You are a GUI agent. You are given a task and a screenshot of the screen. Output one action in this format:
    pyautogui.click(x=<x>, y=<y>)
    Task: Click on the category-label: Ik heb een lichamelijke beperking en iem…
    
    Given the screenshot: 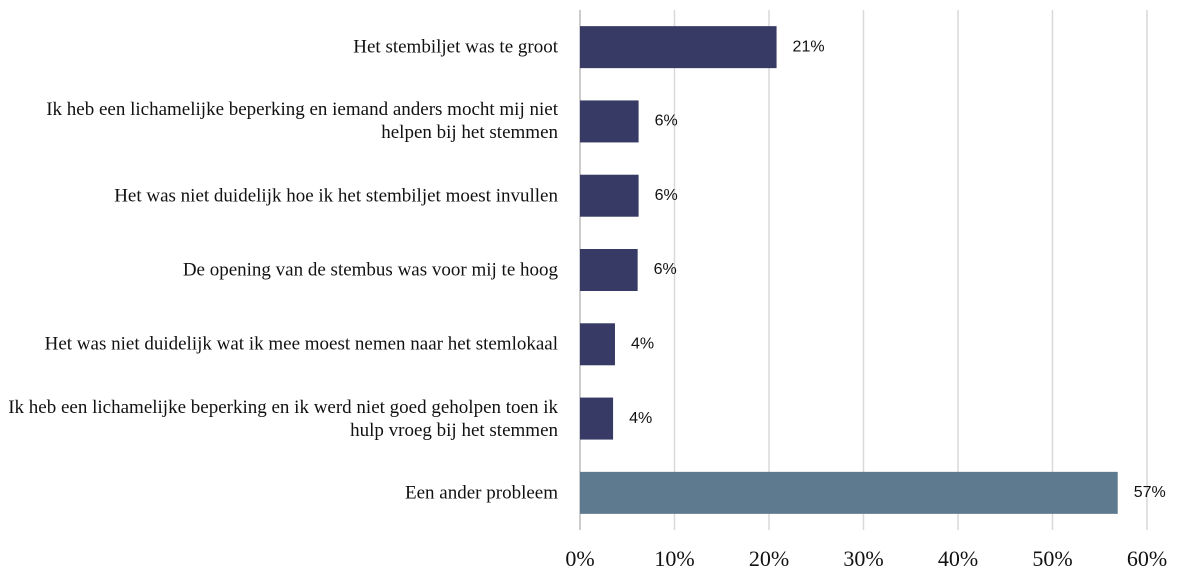 What is the action you would take?
    pyautogui.click(x=302, y=121)
    